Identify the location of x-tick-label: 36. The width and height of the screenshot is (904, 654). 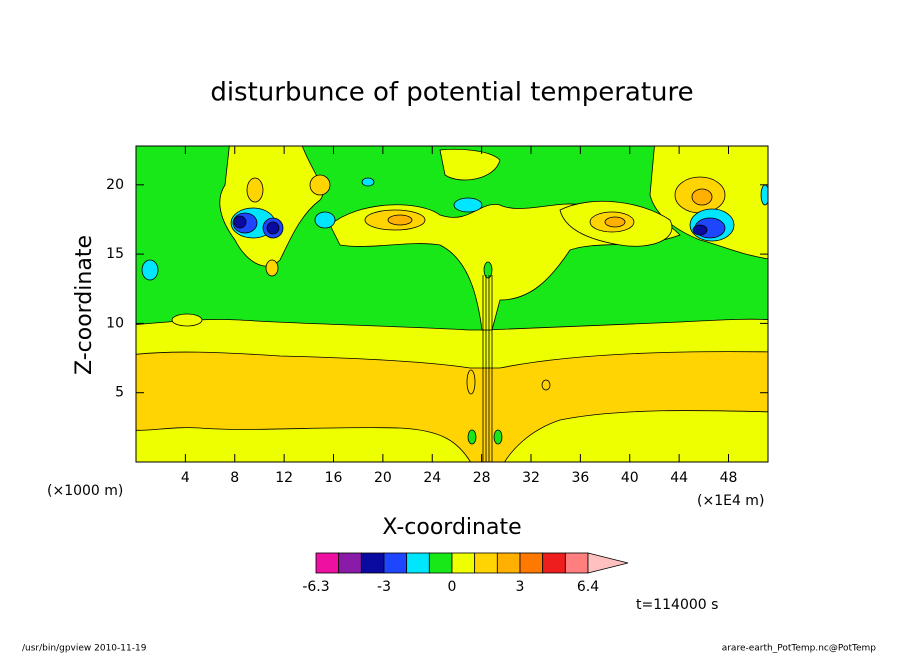
(580, 478).